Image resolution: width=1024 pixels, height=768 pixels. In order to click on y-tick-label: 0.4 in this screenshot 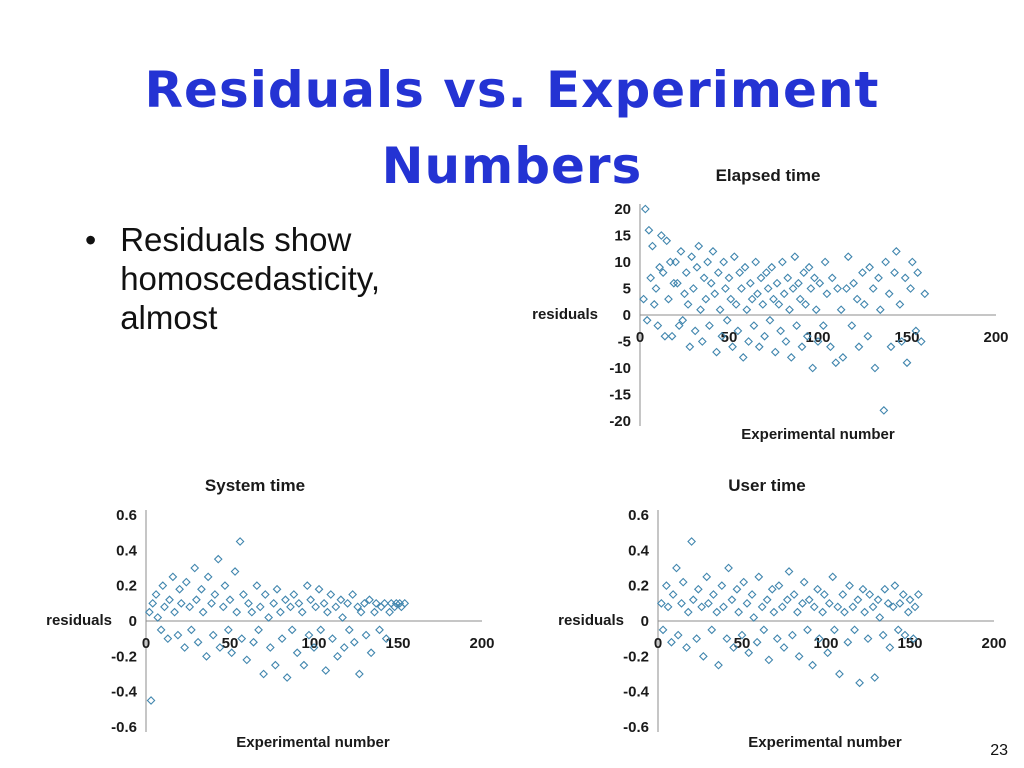, I will do `click(127, 550)`.